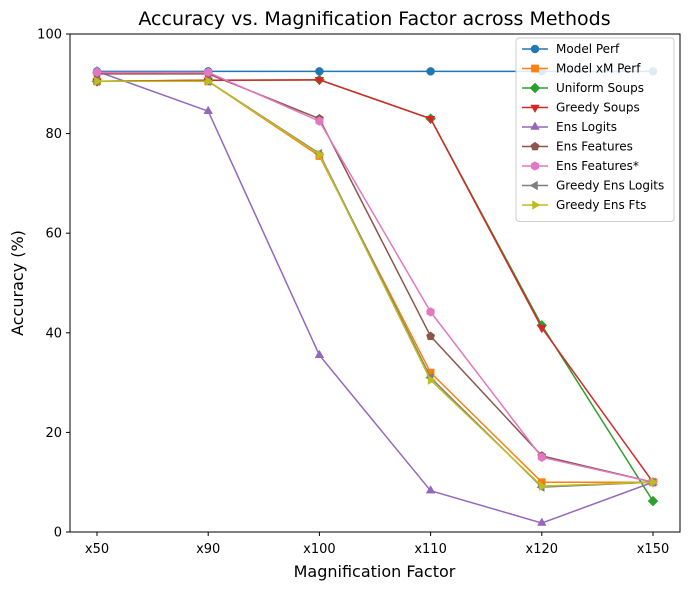  I want to click on y-axis-label: Accuracy (%), so click(17, 283).